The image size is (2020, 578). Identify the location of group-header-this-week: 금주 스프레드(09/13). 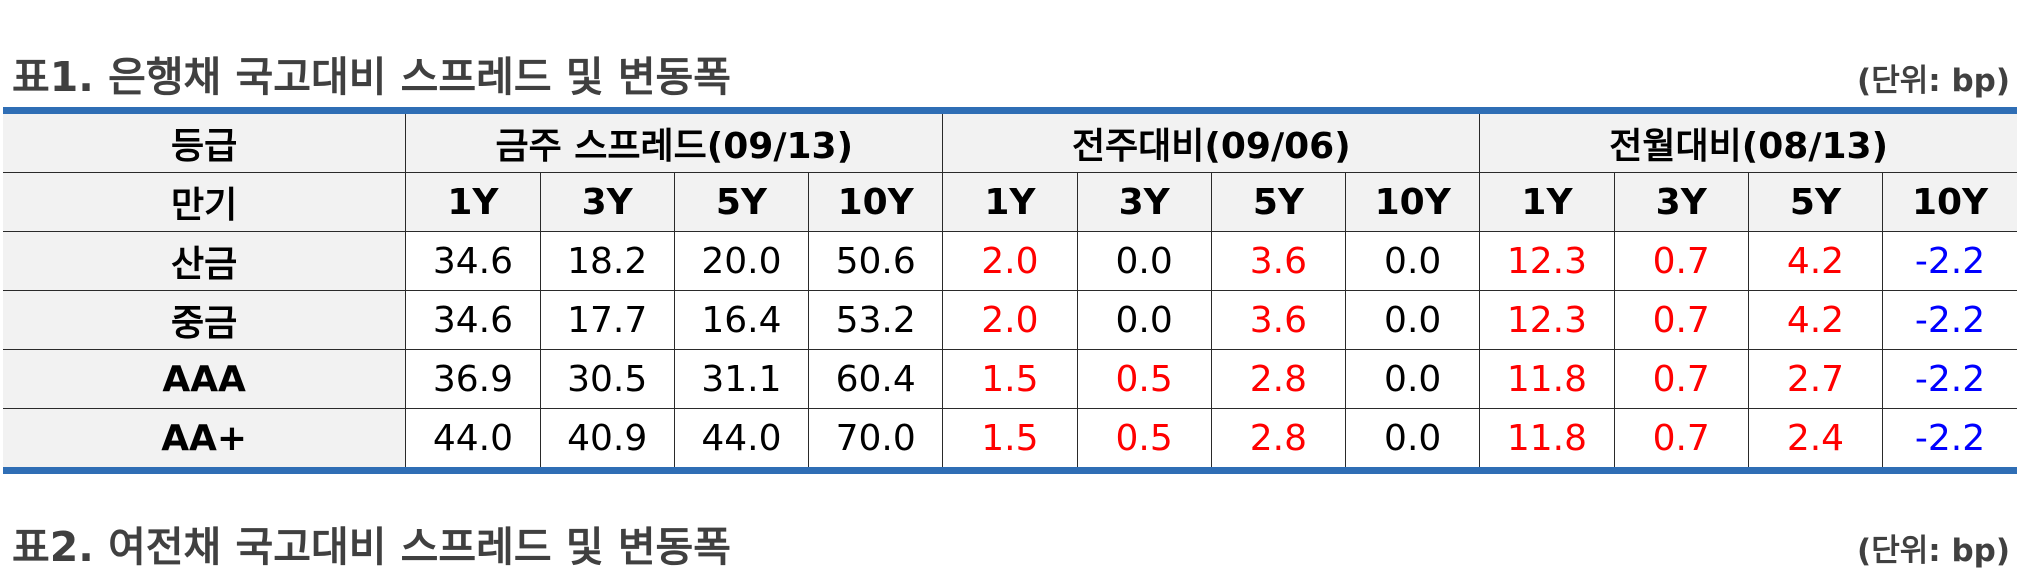
(674, 143).